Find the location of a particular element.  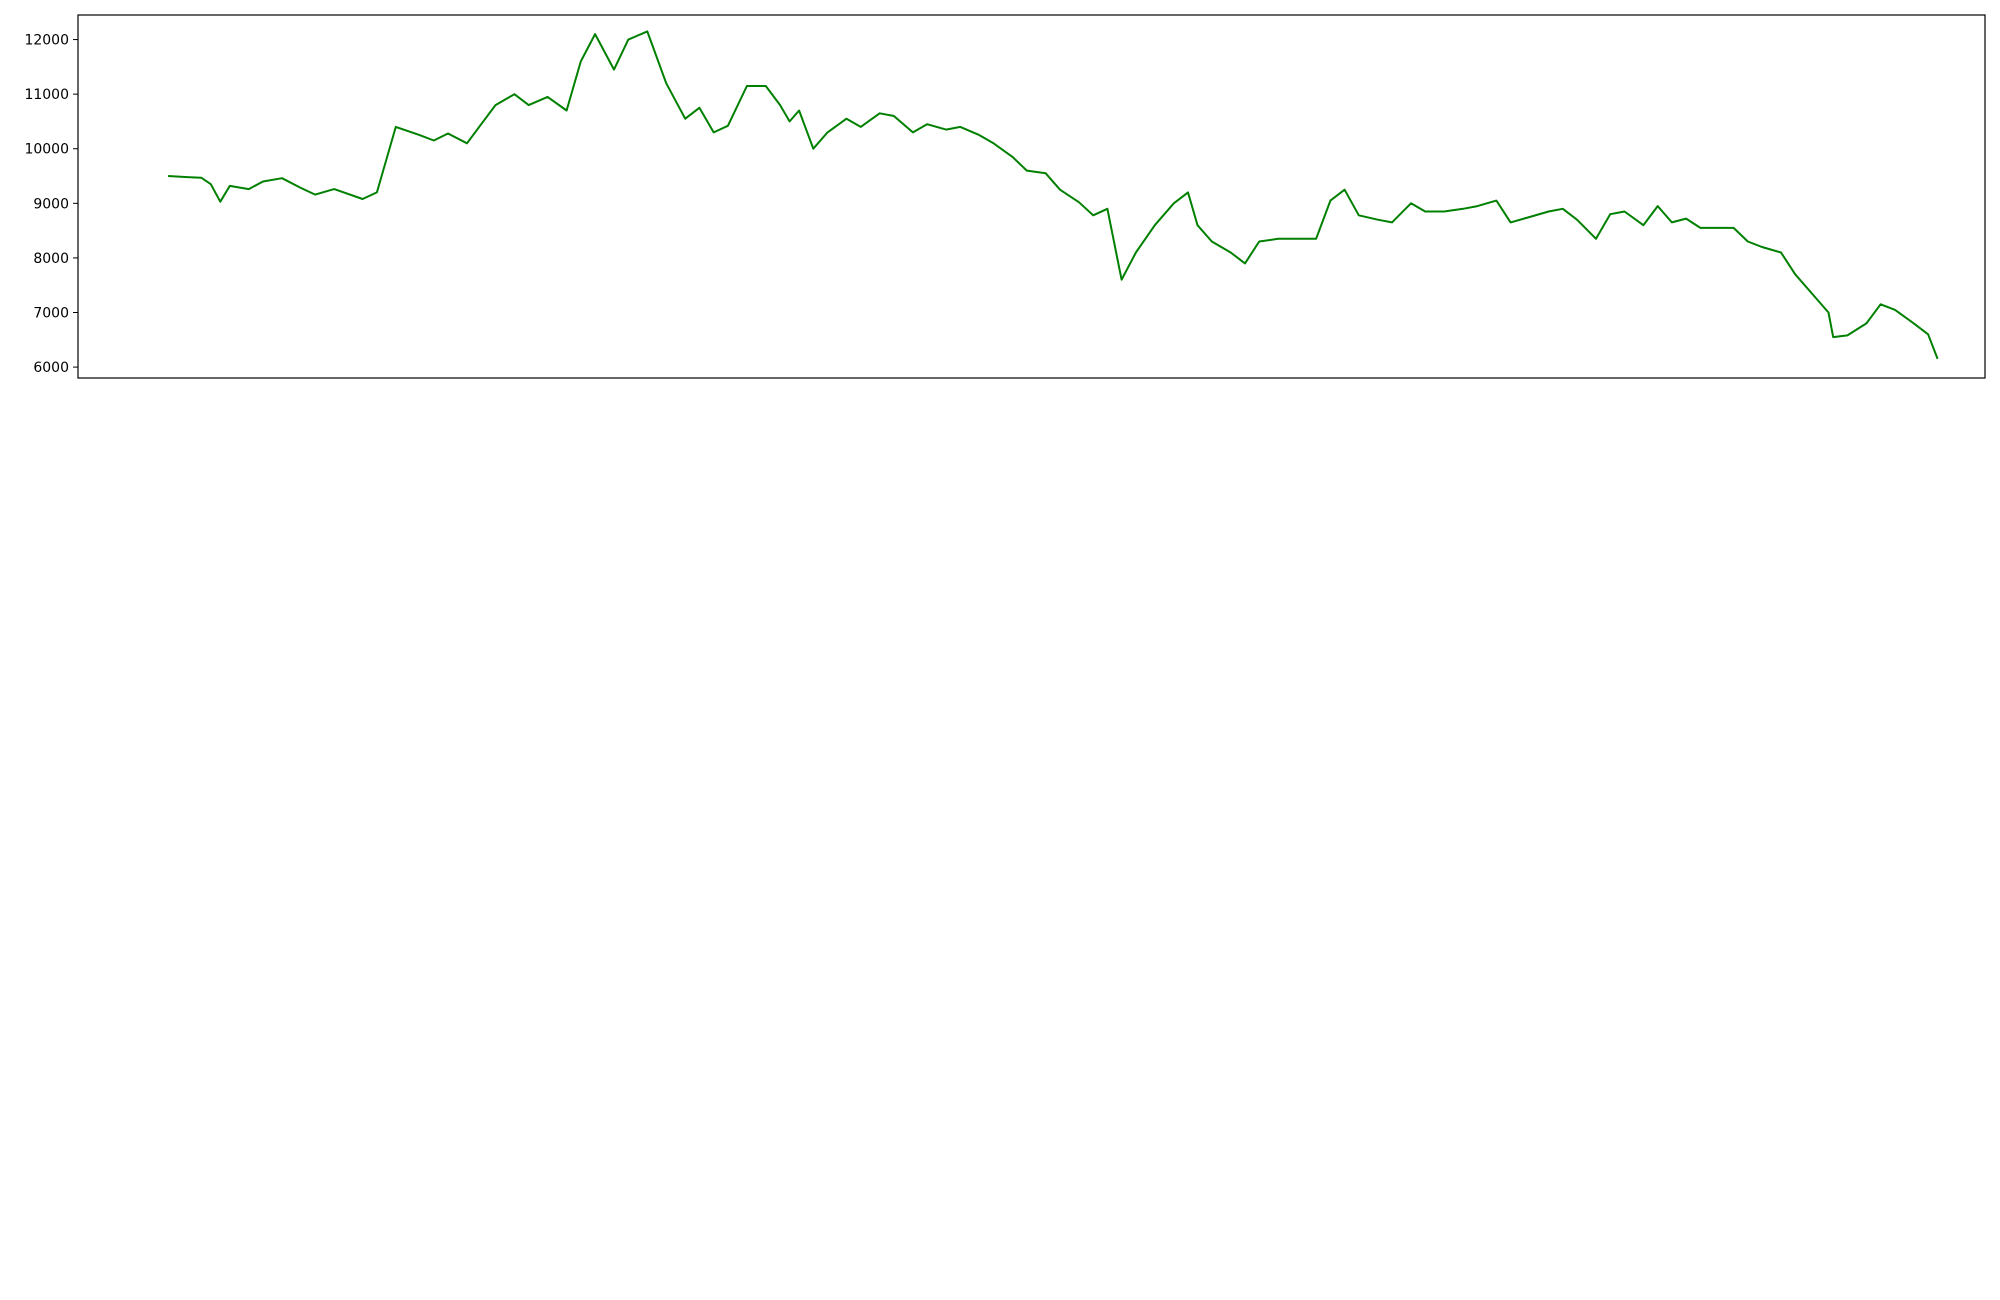

price-ytick-label: 8000 is located at coordinates (51, 259).